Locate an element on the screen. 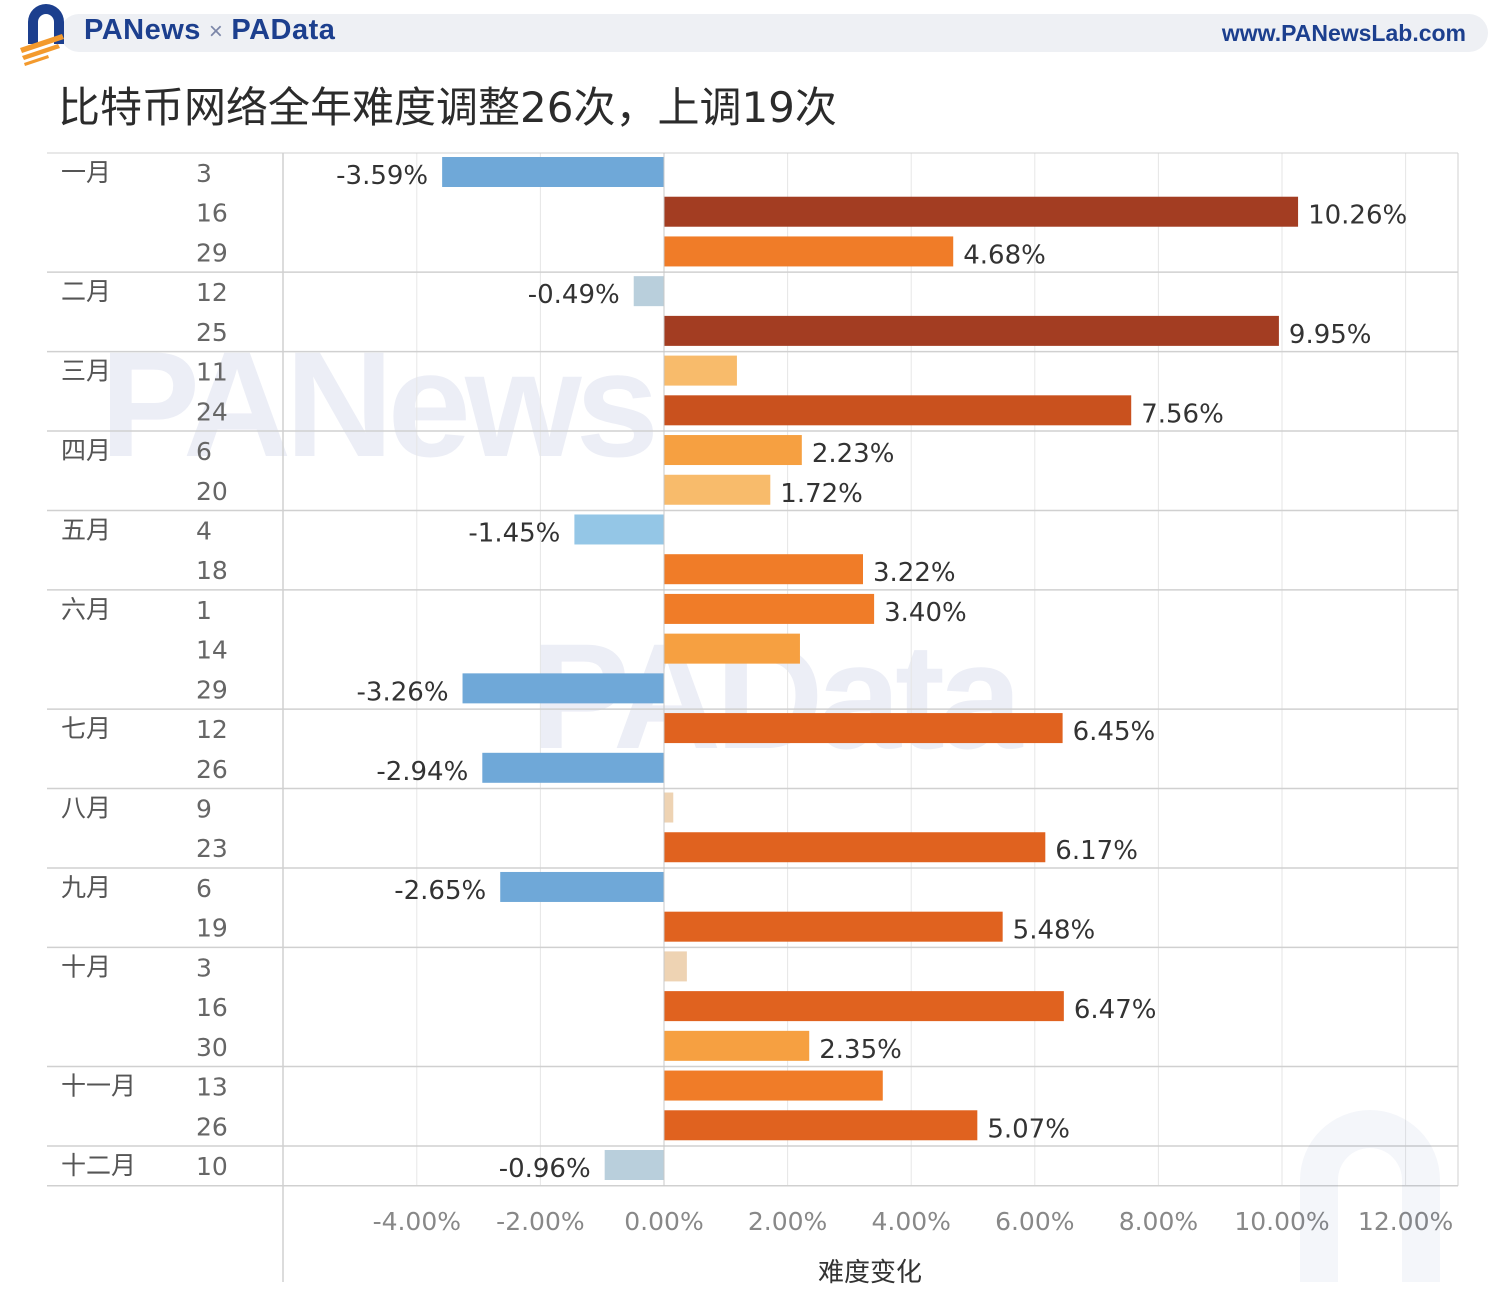 The image size is (1498, 1289). header-bar is located at coordinates (774, 33).